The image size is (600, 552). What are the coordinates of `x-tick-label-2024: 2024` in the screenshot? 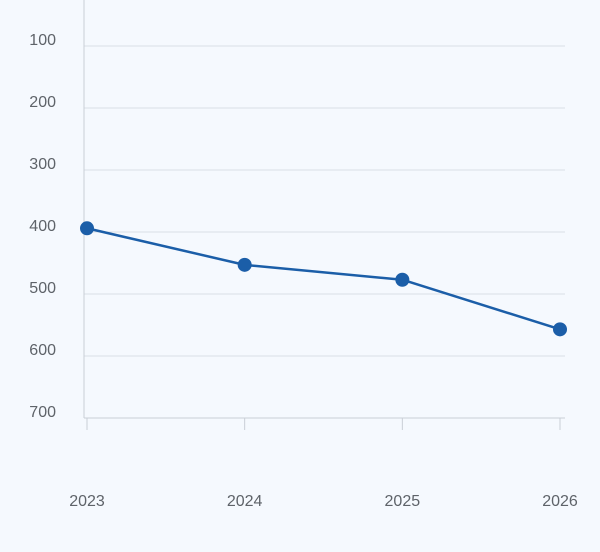 It's located at (245, 501).